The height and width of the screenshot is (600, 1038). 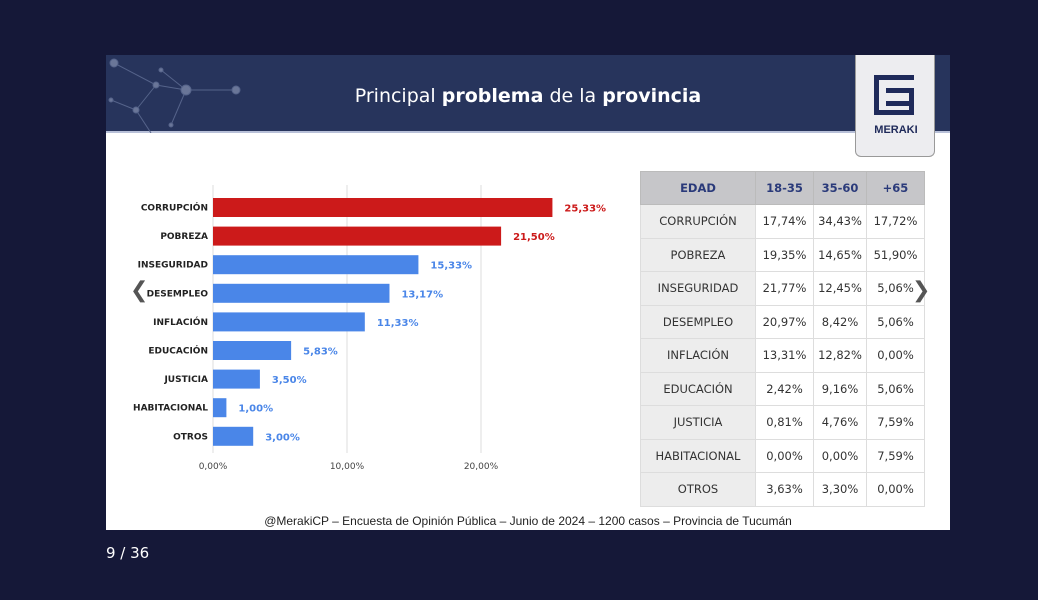 I want to click on table-row: EDUCACIÓN 2,42% 9,16% 5,06%, so click(x=782, y=388).